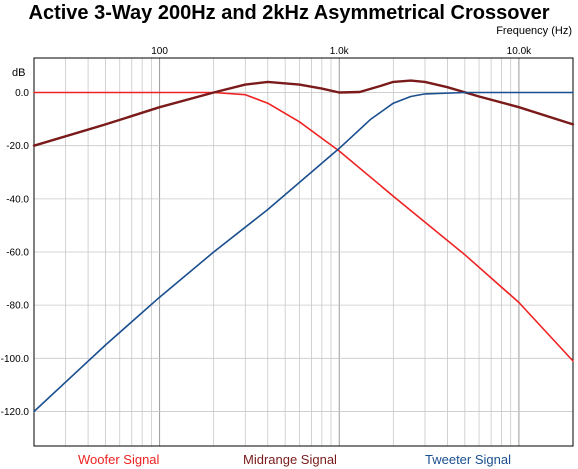  I want to click on series-line-midrange-signal, so click(303, 113).